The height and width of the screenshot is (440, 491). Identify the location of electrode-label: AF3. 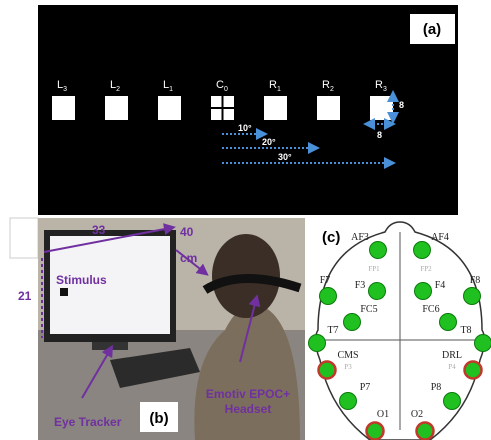
(360, 237).